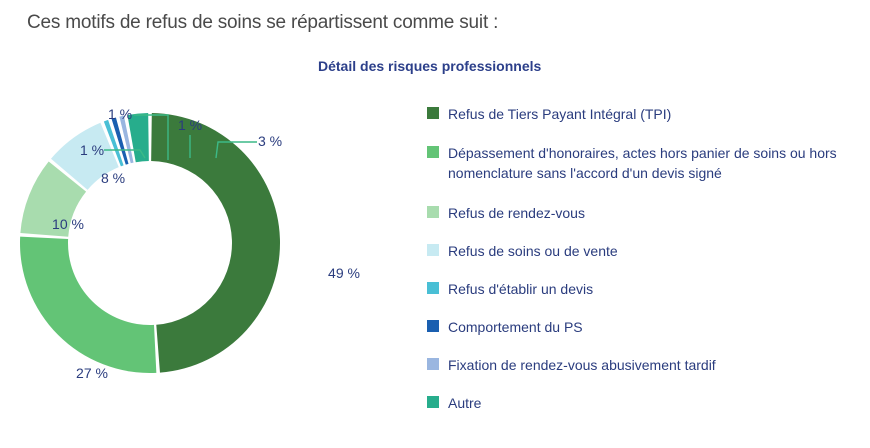 This screenshot has height=448, width=870. I want to click on data-label: 27 %, so click(92, 373).